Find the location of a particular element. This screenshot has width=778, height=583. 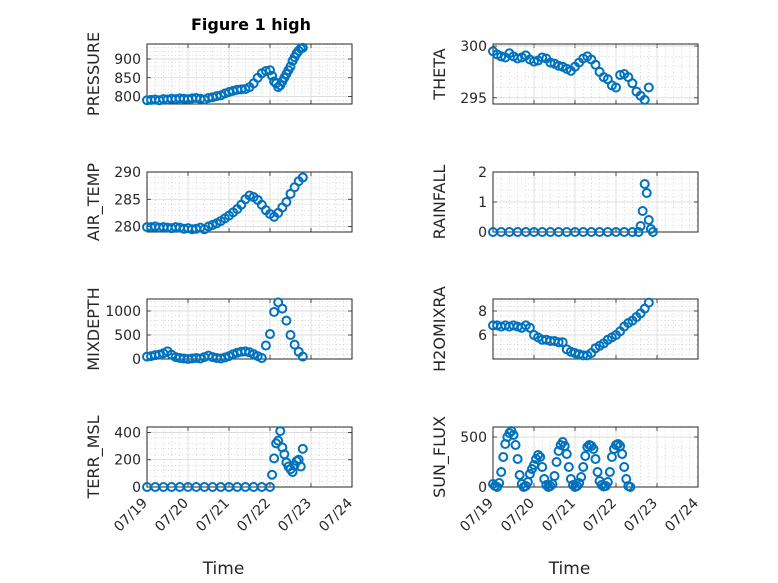

x-tick-label: 07/24 is located at coordinates (336, 515).